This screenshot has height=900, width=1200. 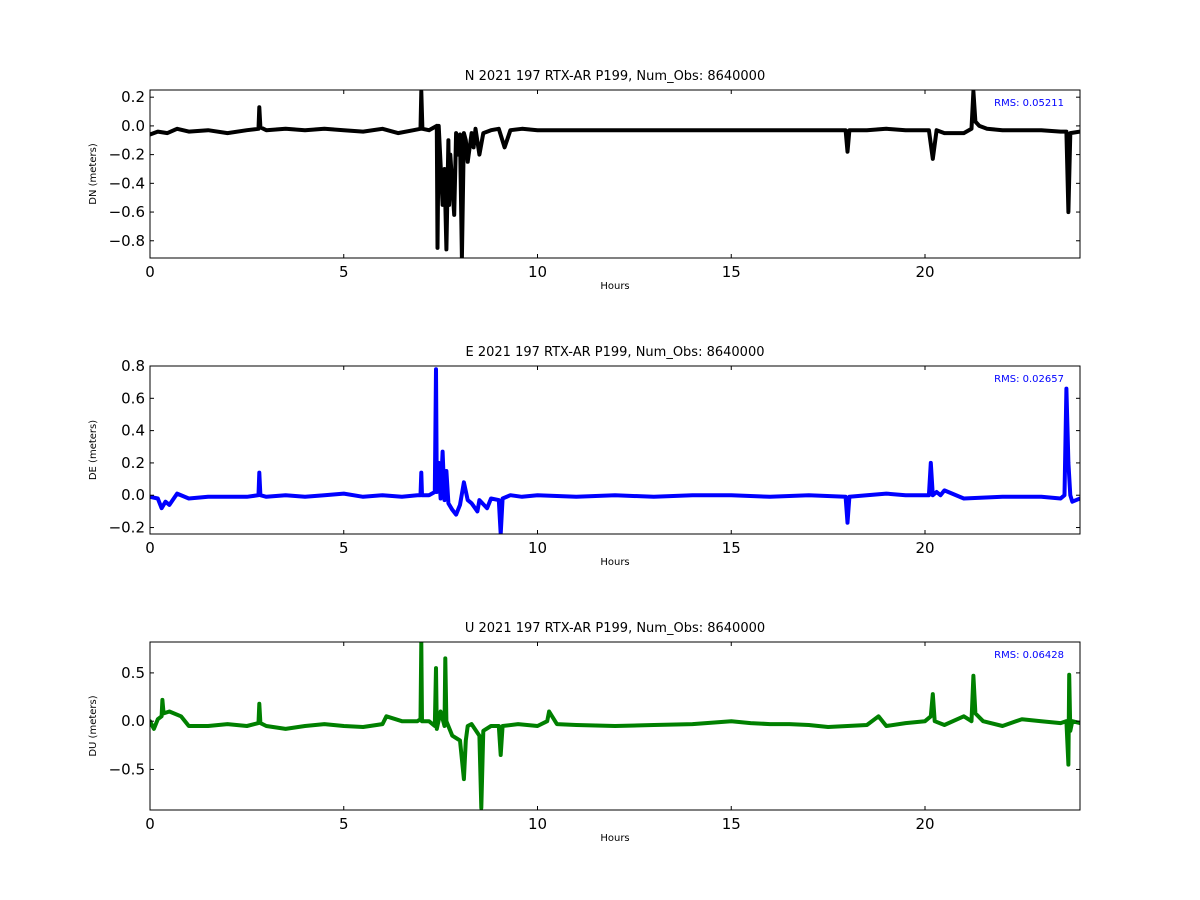 I want to click on u-xtick-label: 15, so click(x=731, y=824).